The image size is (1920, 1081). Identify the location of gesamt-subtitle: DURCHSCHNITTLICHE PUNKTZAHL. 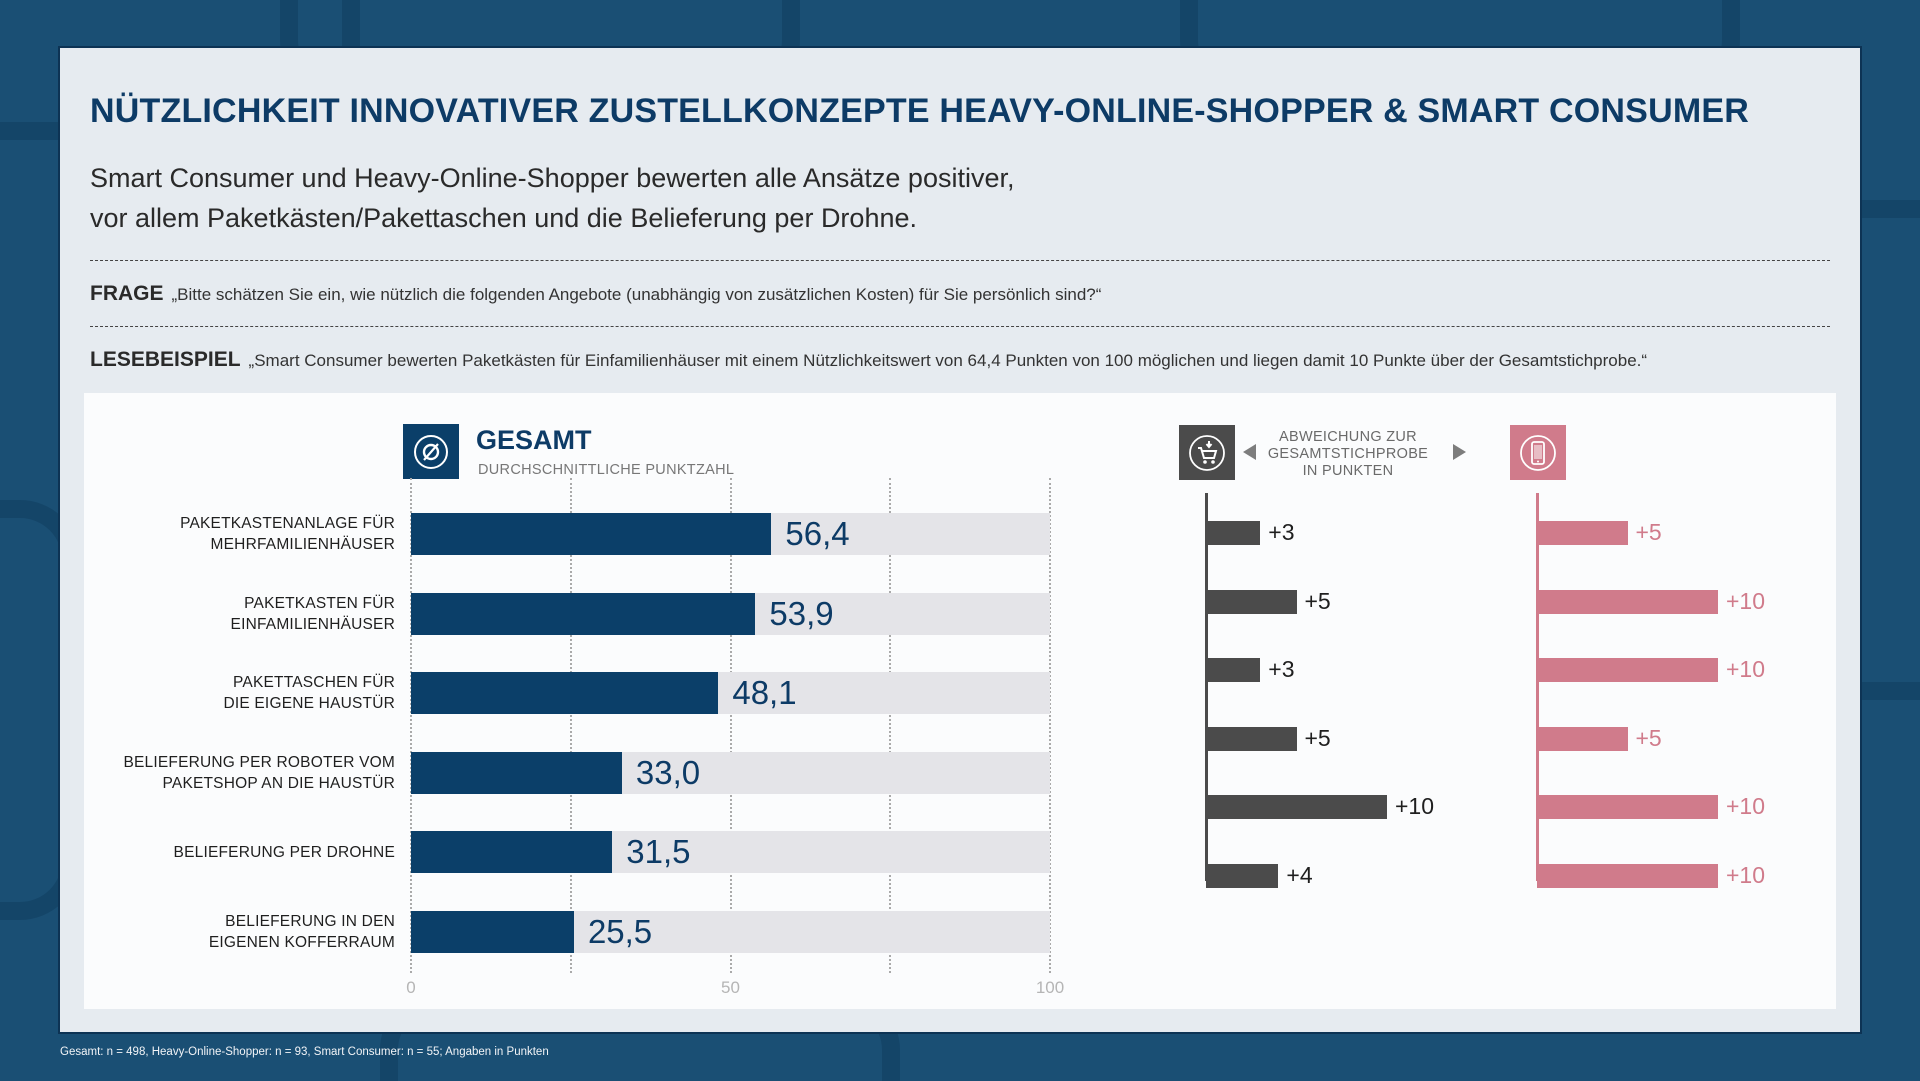
(606, 470).